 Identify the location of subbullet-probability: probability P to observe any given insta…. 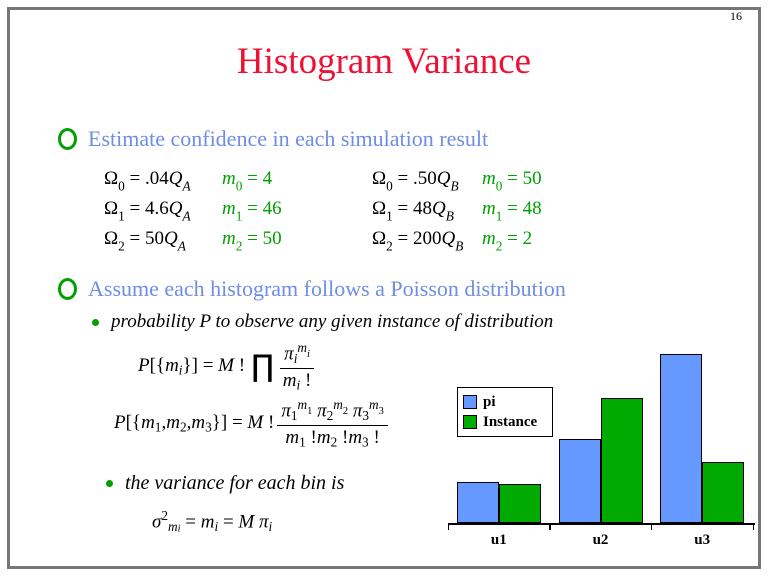
(322, 322).